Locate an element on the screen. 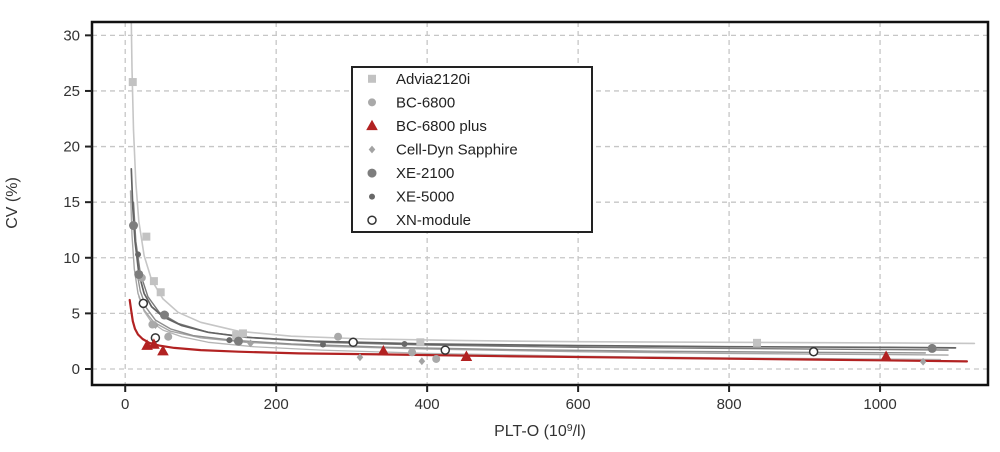 Image resolution: width=1000 pixels, height=452 pixels. legend-item-xe-2100: XE-2100 is located at coordinates (410, 173).